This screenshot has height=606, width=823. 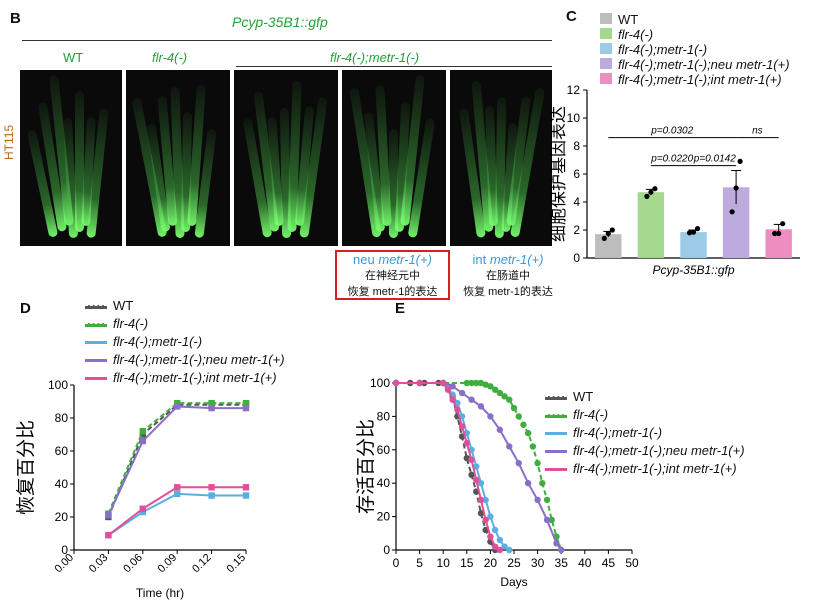 What do you see at coordinates (133, 564) in the screenshot?
I see `x-tick-label: 0.06` at bounding box center [133, 564].